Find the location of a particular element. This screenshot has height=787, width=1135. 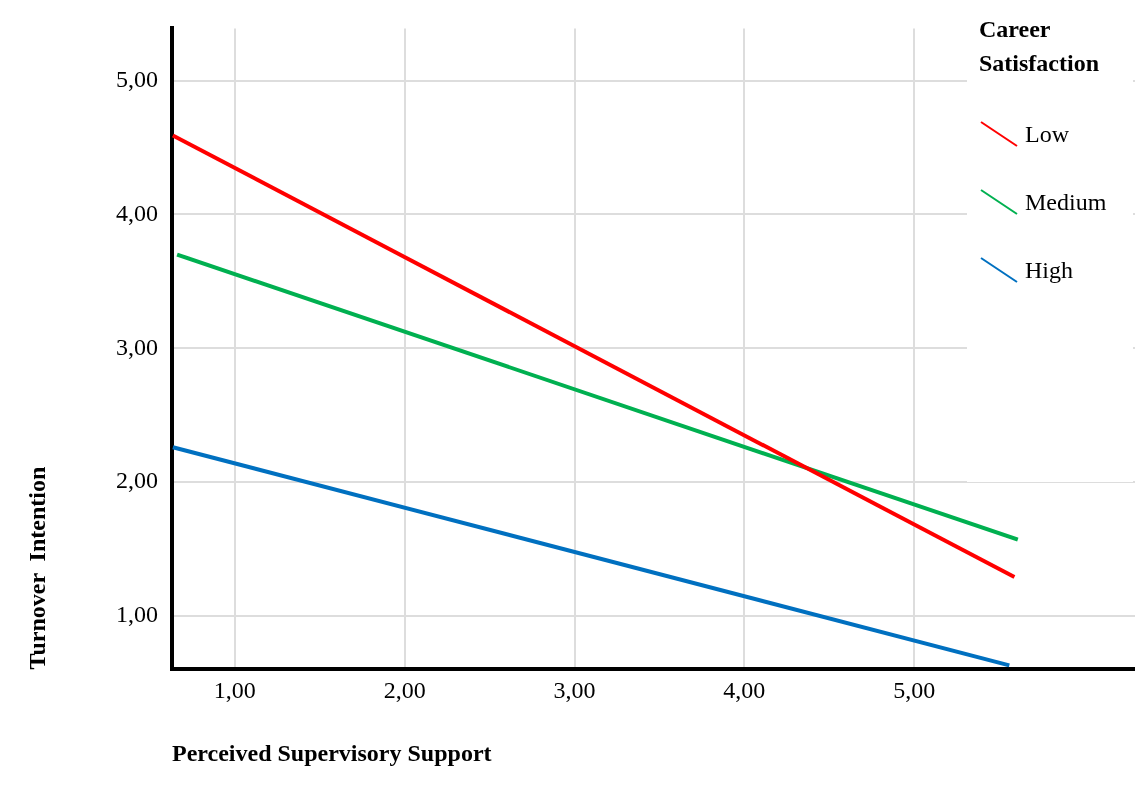

legend-label: Medium is located at coordinates (1066, 202).